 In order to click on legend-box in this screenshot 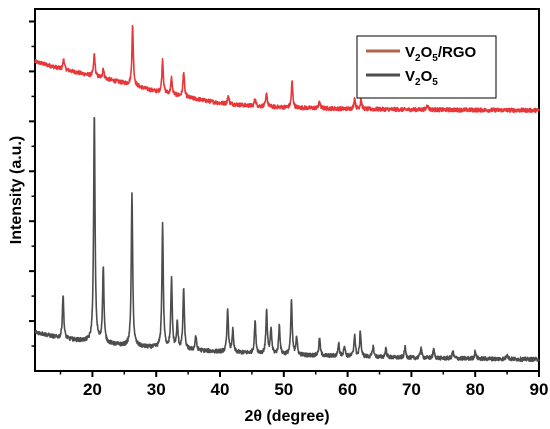, I will do `click(426, 67)`.